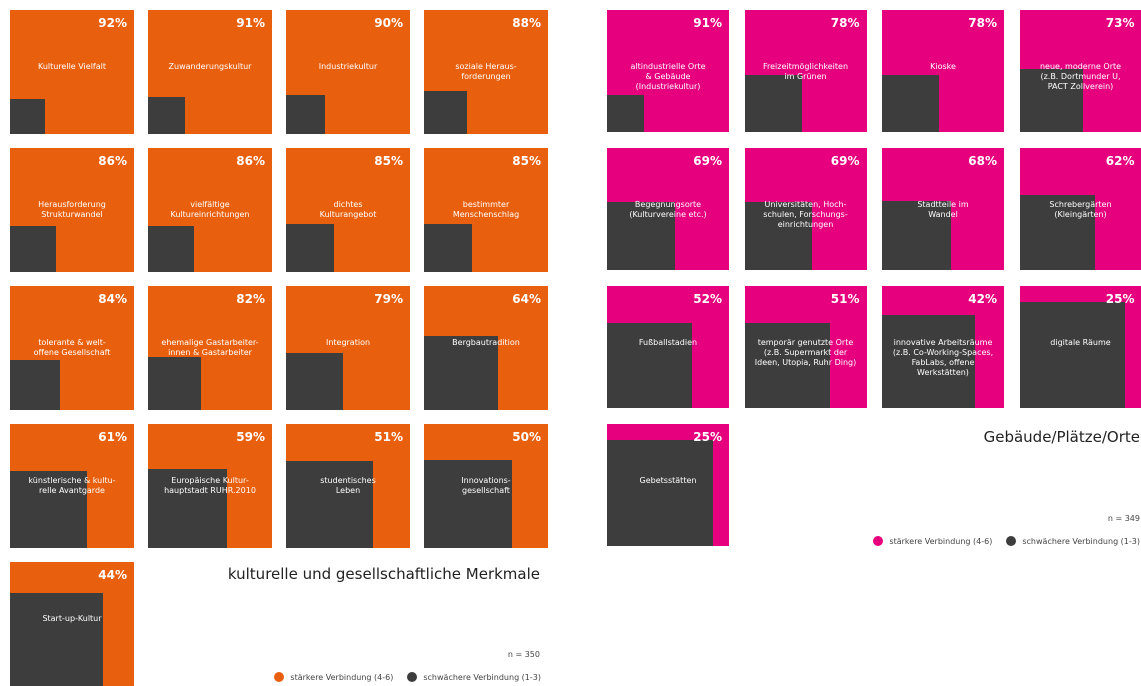 This screenshot has width=1141, height=686. I want to click on value-label: 44%, so click(112, 575).